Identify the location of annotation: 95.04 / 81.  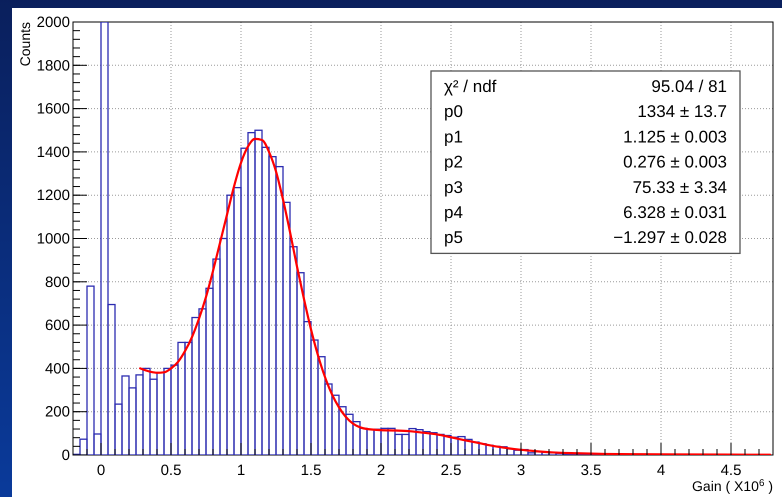
(689, 86).